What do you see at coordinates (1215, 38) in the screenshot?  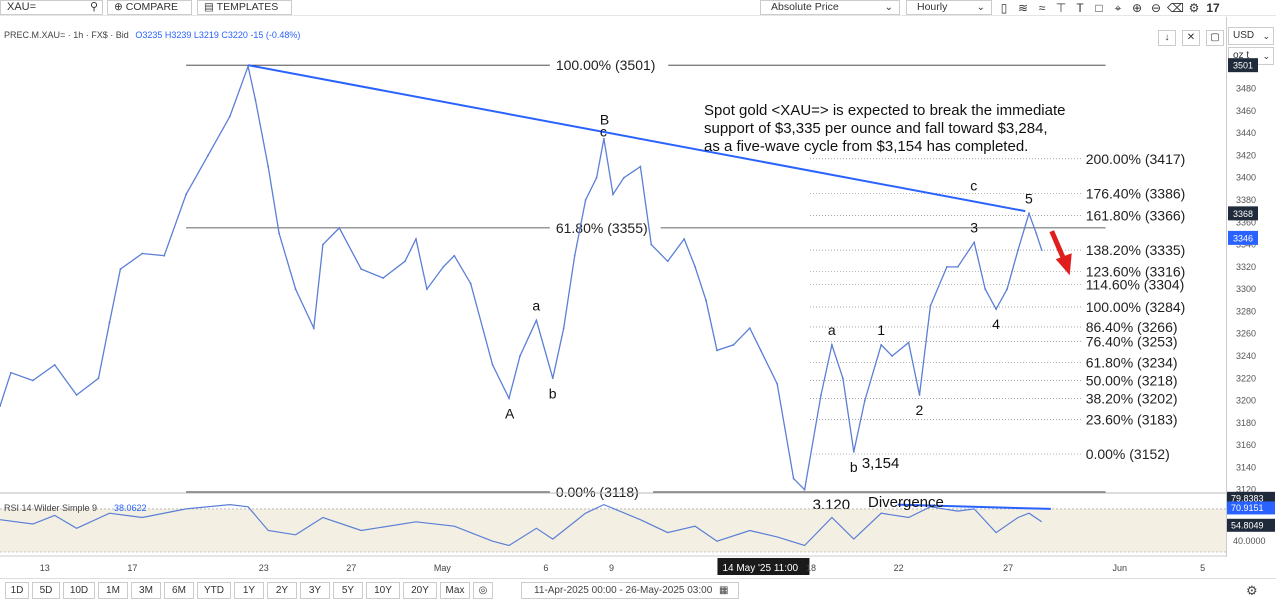 I see `maximize-icon: ▢` at bounding box center [1215, 38].